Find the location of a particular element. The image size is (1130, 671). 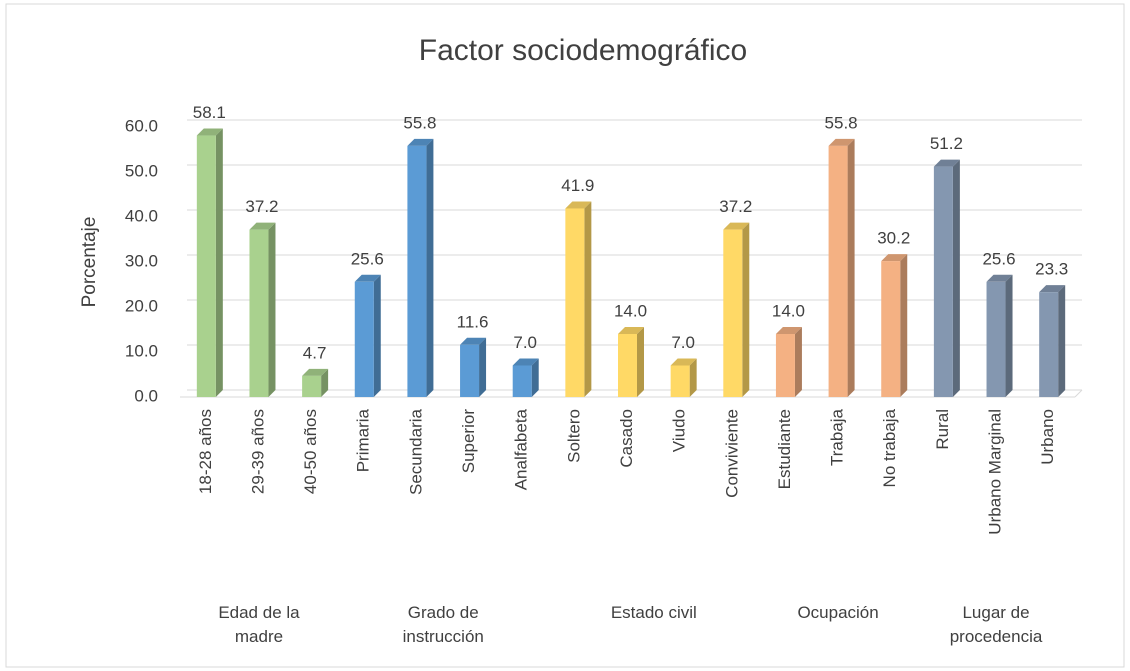

x-tick-label: 40-50 años is located at coordinates (310, 451).